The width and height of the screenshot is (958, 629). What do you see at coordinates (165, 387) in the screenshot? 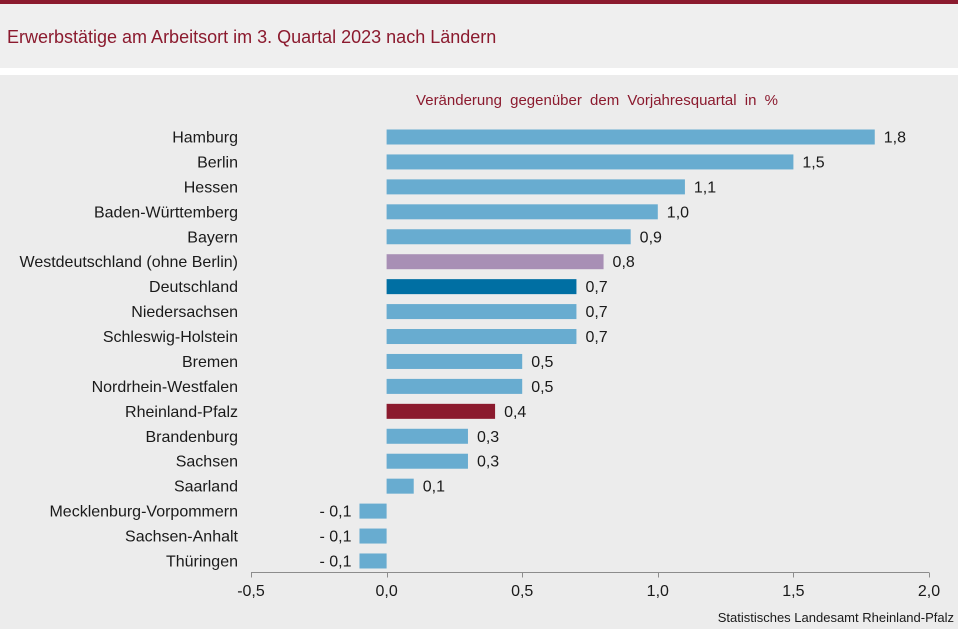
I see `category-label-nordrhein-westfalen: Nordrhein-Westfalen` at bounding box center [165, 387].